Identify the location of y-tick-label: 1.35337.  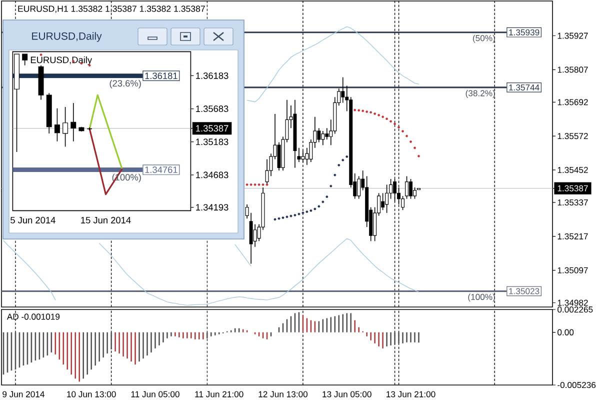
(573, 202).